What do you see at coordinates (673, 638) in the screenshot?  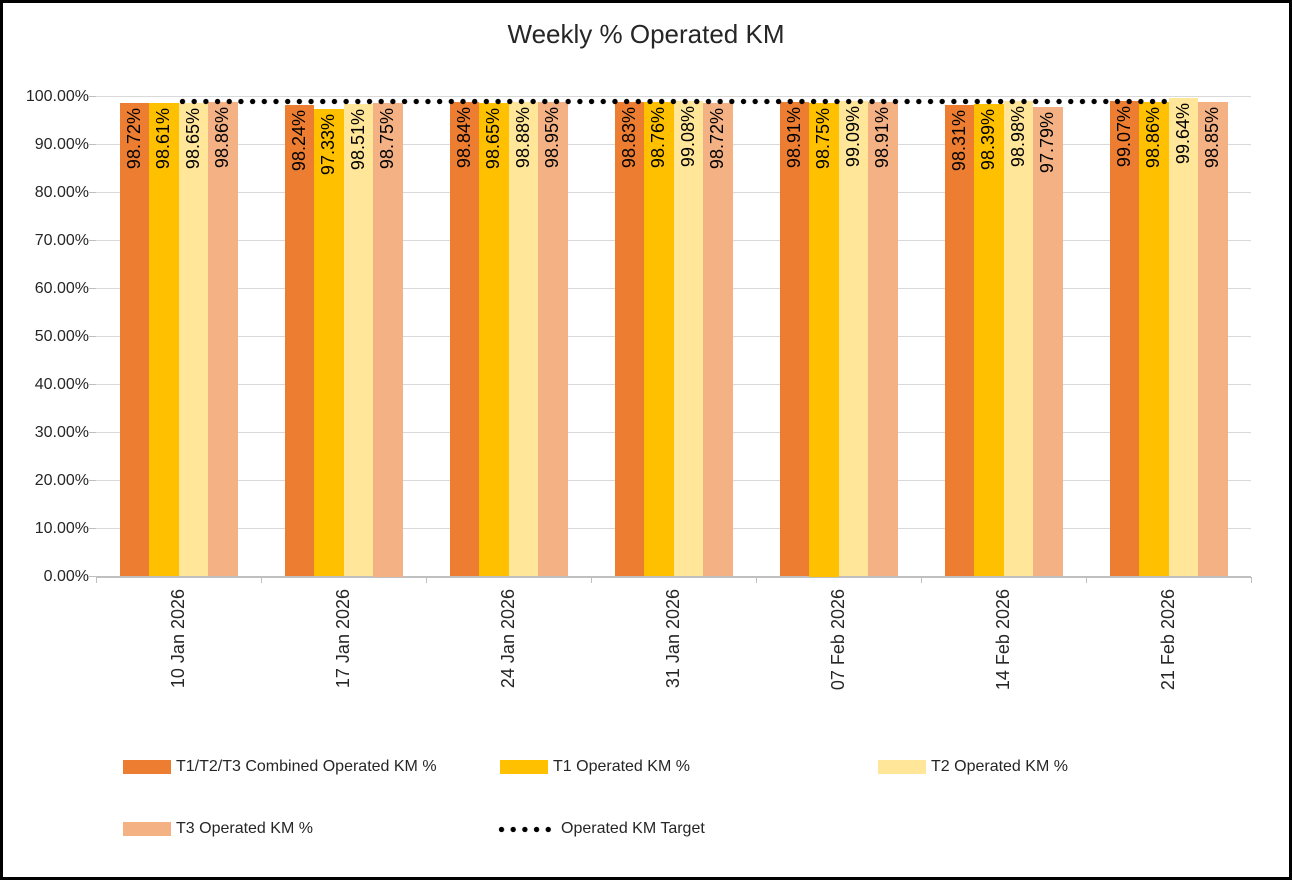 I see `x-axis-label: 31 Jan 2026` at bounding box center [673, 638].